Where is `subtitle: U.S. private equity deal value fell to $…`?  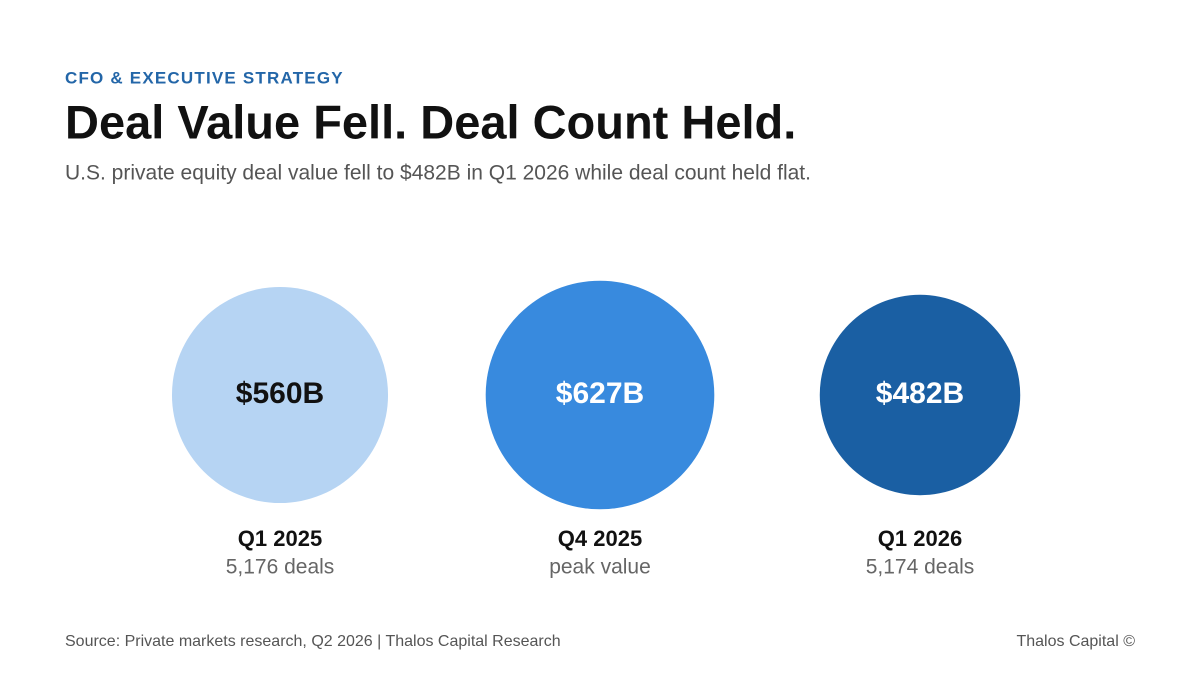
subtitle: U.S. private equity deal value fell to $… is located at coordinates (438, 173).